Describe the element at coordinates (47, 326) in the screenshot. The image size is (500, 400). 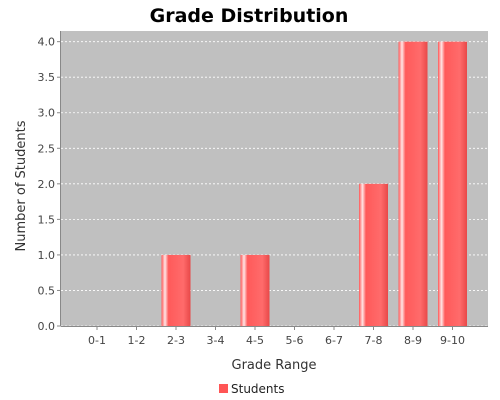
I see `y-tick-label: 0.0` at that location.